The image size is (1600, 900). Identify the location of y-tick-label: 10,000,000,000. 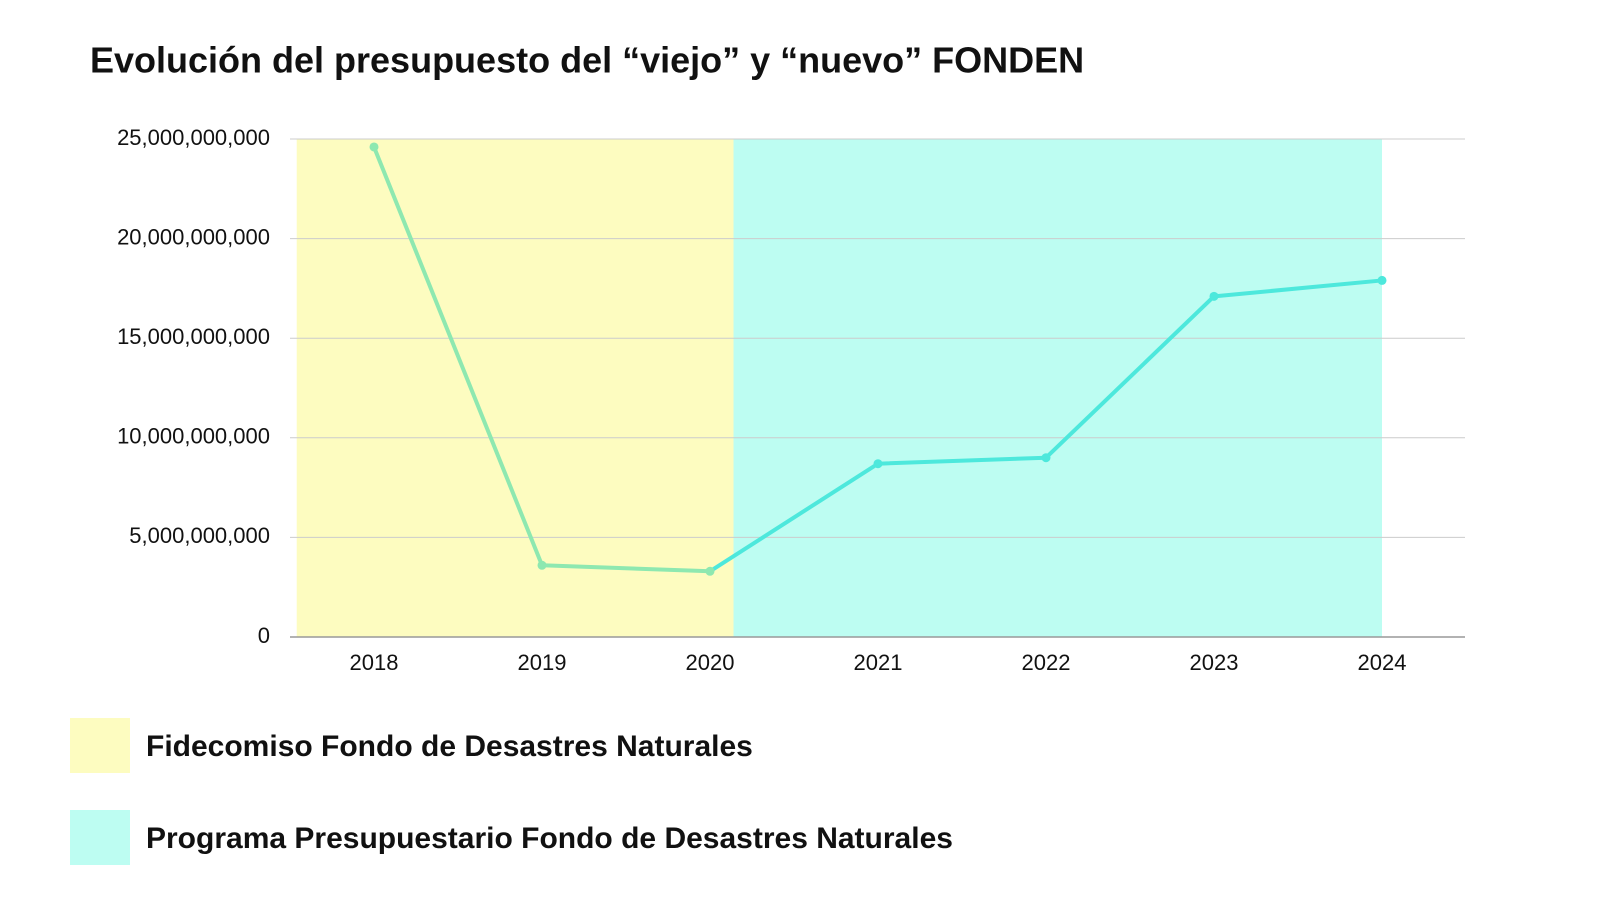
(193, 436).